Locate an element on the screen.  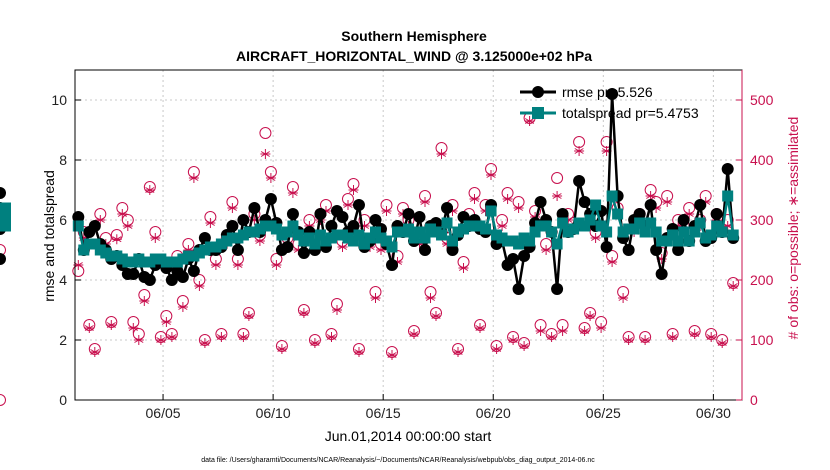
y-tick-label: 2 is located at coordinates (63, 340).